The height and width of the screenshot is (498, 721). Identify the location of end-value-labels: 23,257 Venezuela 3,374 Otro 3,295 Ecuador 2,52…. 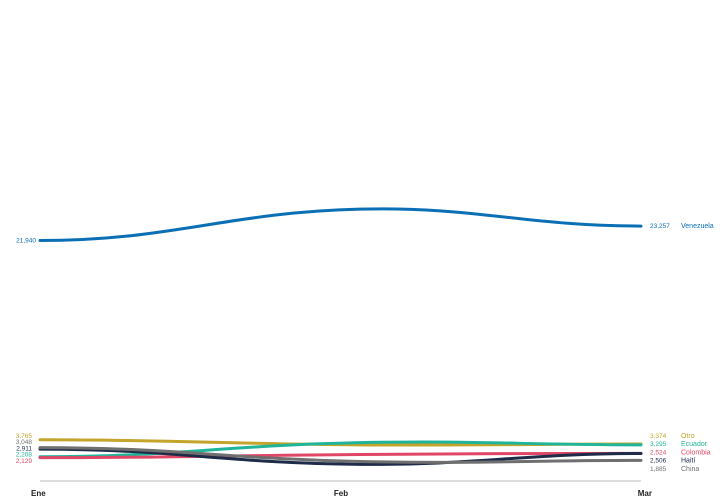
(682, 348).